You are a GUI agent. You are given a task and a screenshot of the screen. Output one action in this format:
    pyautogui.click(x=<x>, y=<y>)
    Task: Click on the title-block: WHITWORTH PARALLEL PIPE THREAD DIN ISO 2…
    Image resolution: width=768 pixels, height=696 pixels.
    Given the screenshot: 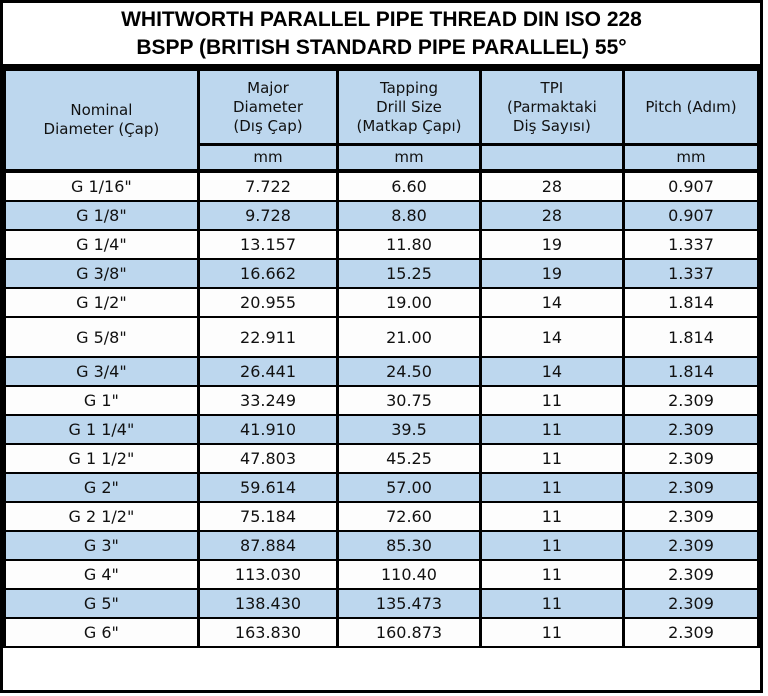 What is the action you would take?
    pyautogui.click(x=381, y=36)
    